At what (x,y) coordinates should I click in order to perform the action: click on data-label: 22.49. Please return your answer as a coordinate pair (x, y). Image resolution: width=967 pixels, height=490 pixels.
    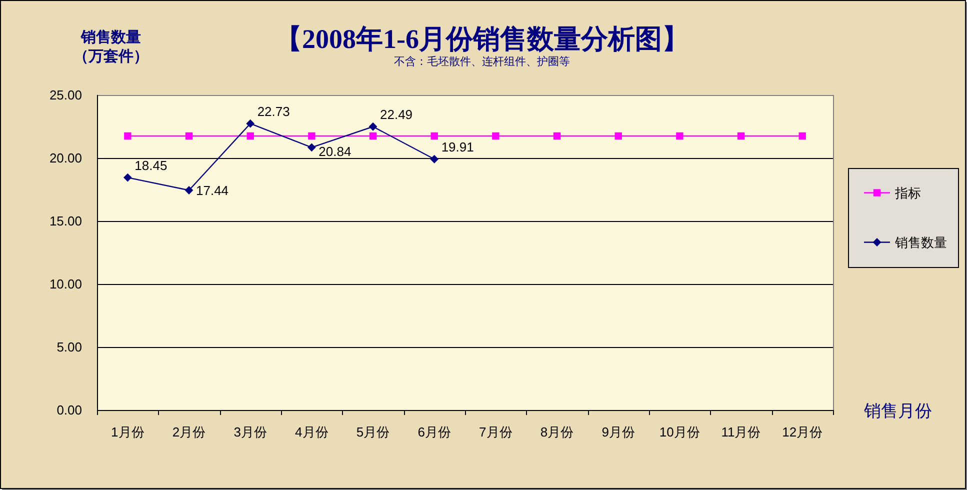
    Looking at the image, I should click on (396, 114).